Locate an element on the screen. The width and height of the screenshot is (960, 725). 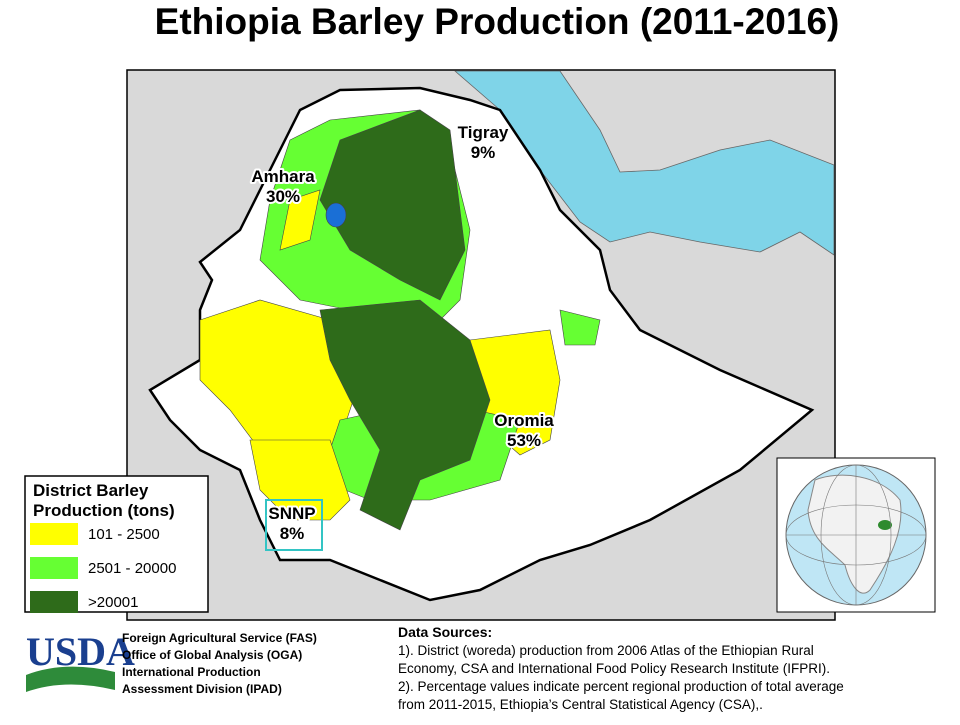
graticule is located at coordinates (856, 535).